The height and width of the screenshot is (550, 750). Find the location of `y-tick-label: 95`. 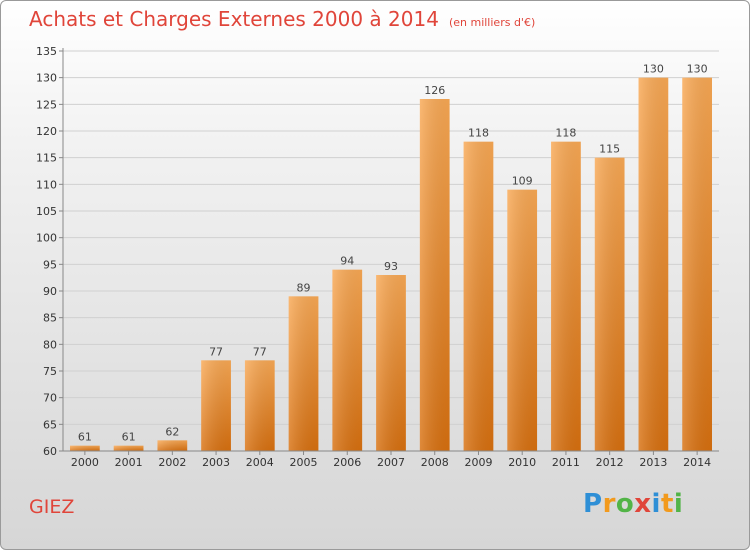

y-tick-label: 95 is located at coordinates (50, 264).